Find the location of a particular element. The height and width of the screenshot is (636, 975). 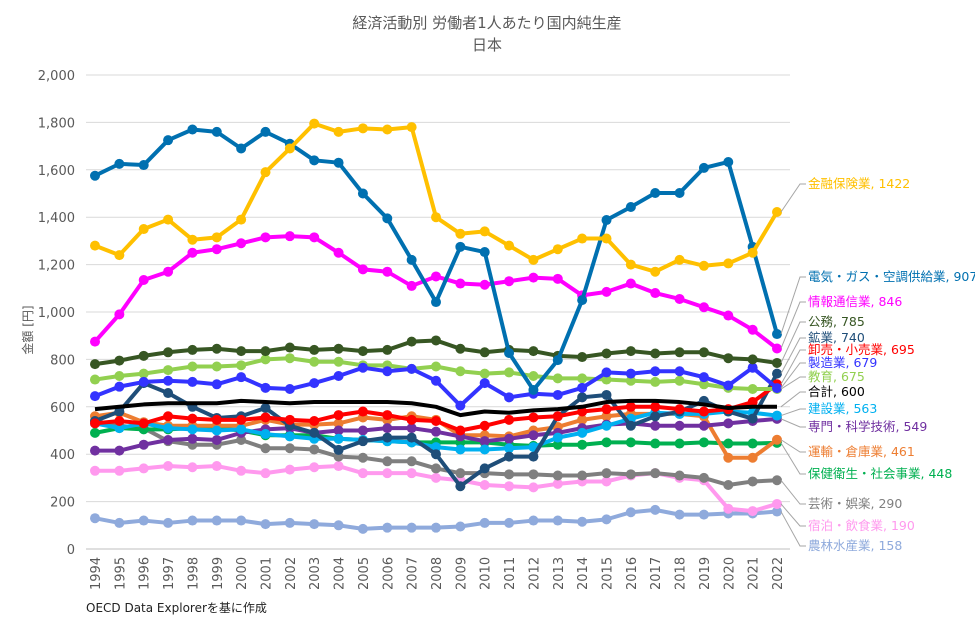

x-tick-label: 1997 is located at coordinates (169, 573).